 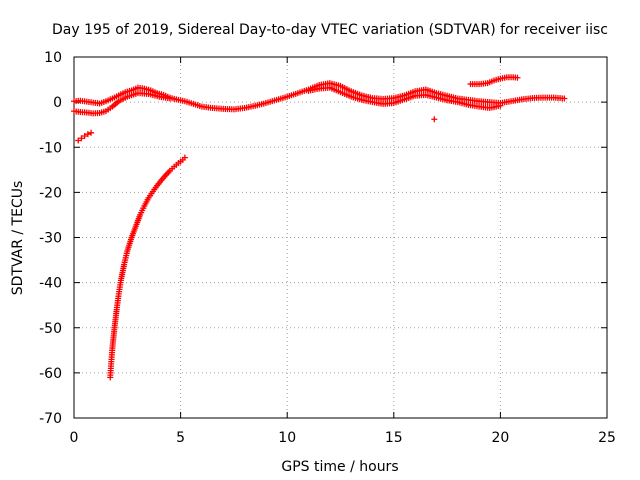 What do you see at coordinates (50, 374) in the screenshot?
I see `y-tick-label: -60` at bounding box center [50, 374].